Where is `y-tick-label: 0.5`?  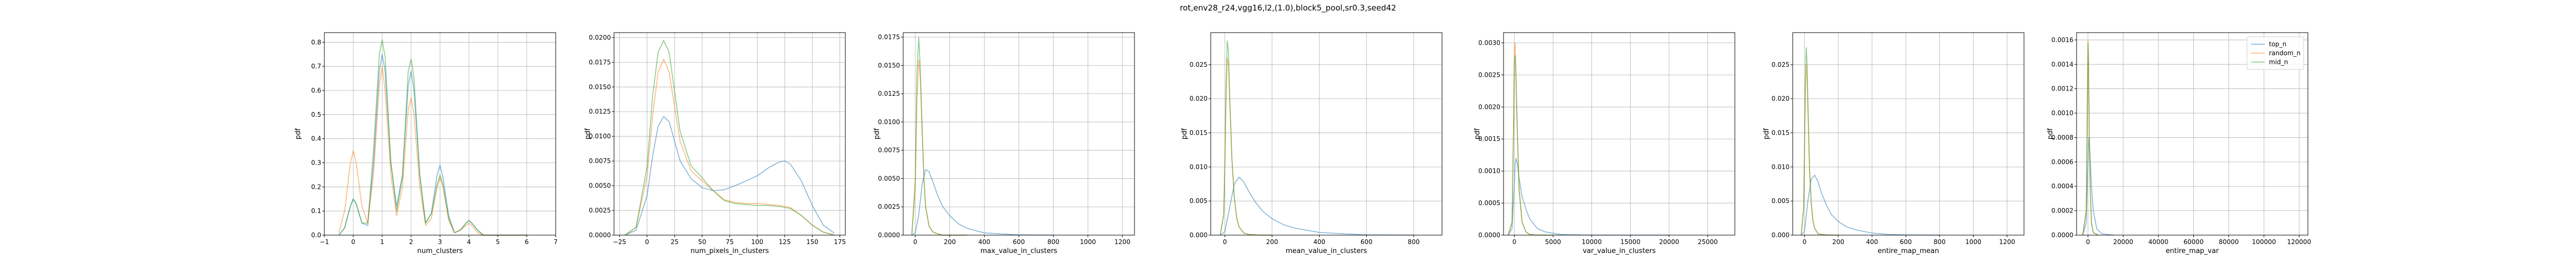
y-tick-label: 0.5 is located at coordinates (316, 115).